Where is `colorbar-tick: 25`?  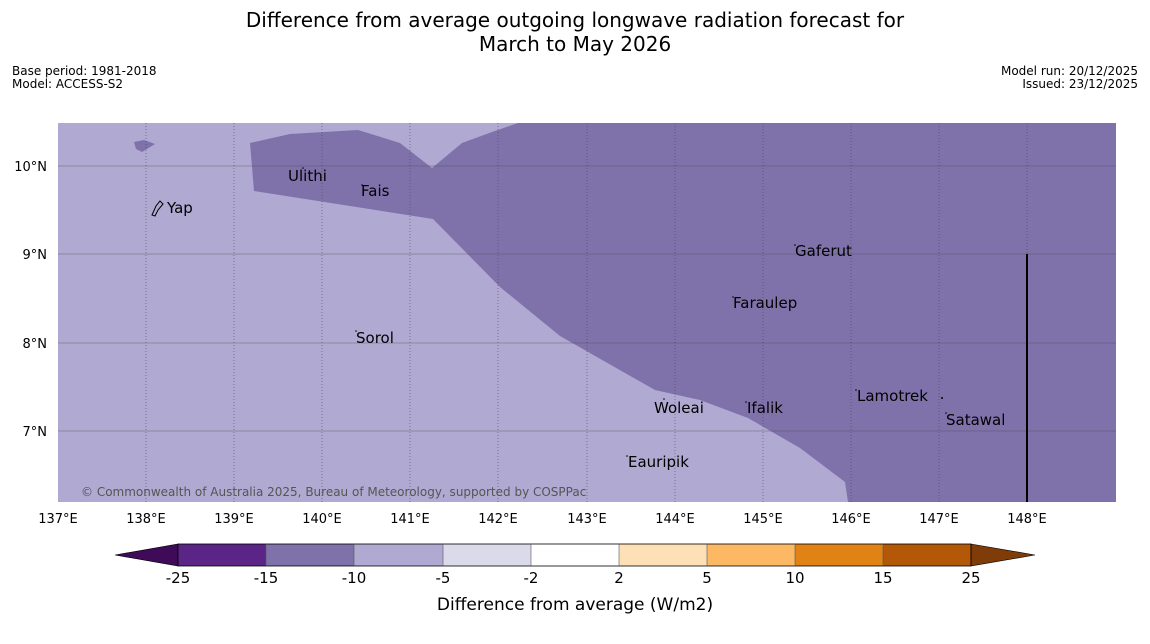
colorbar-tick: 25 is located at coordinates (970, 578).